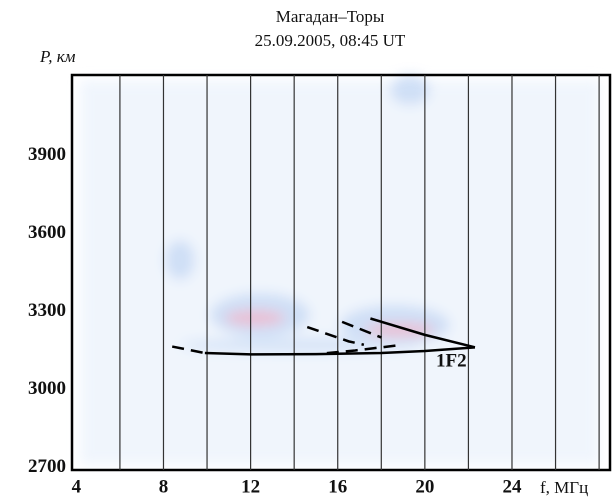  Describe the element at coordinates (337, 486) in the screenshot. I see `x-tick-label: 16` at that location.